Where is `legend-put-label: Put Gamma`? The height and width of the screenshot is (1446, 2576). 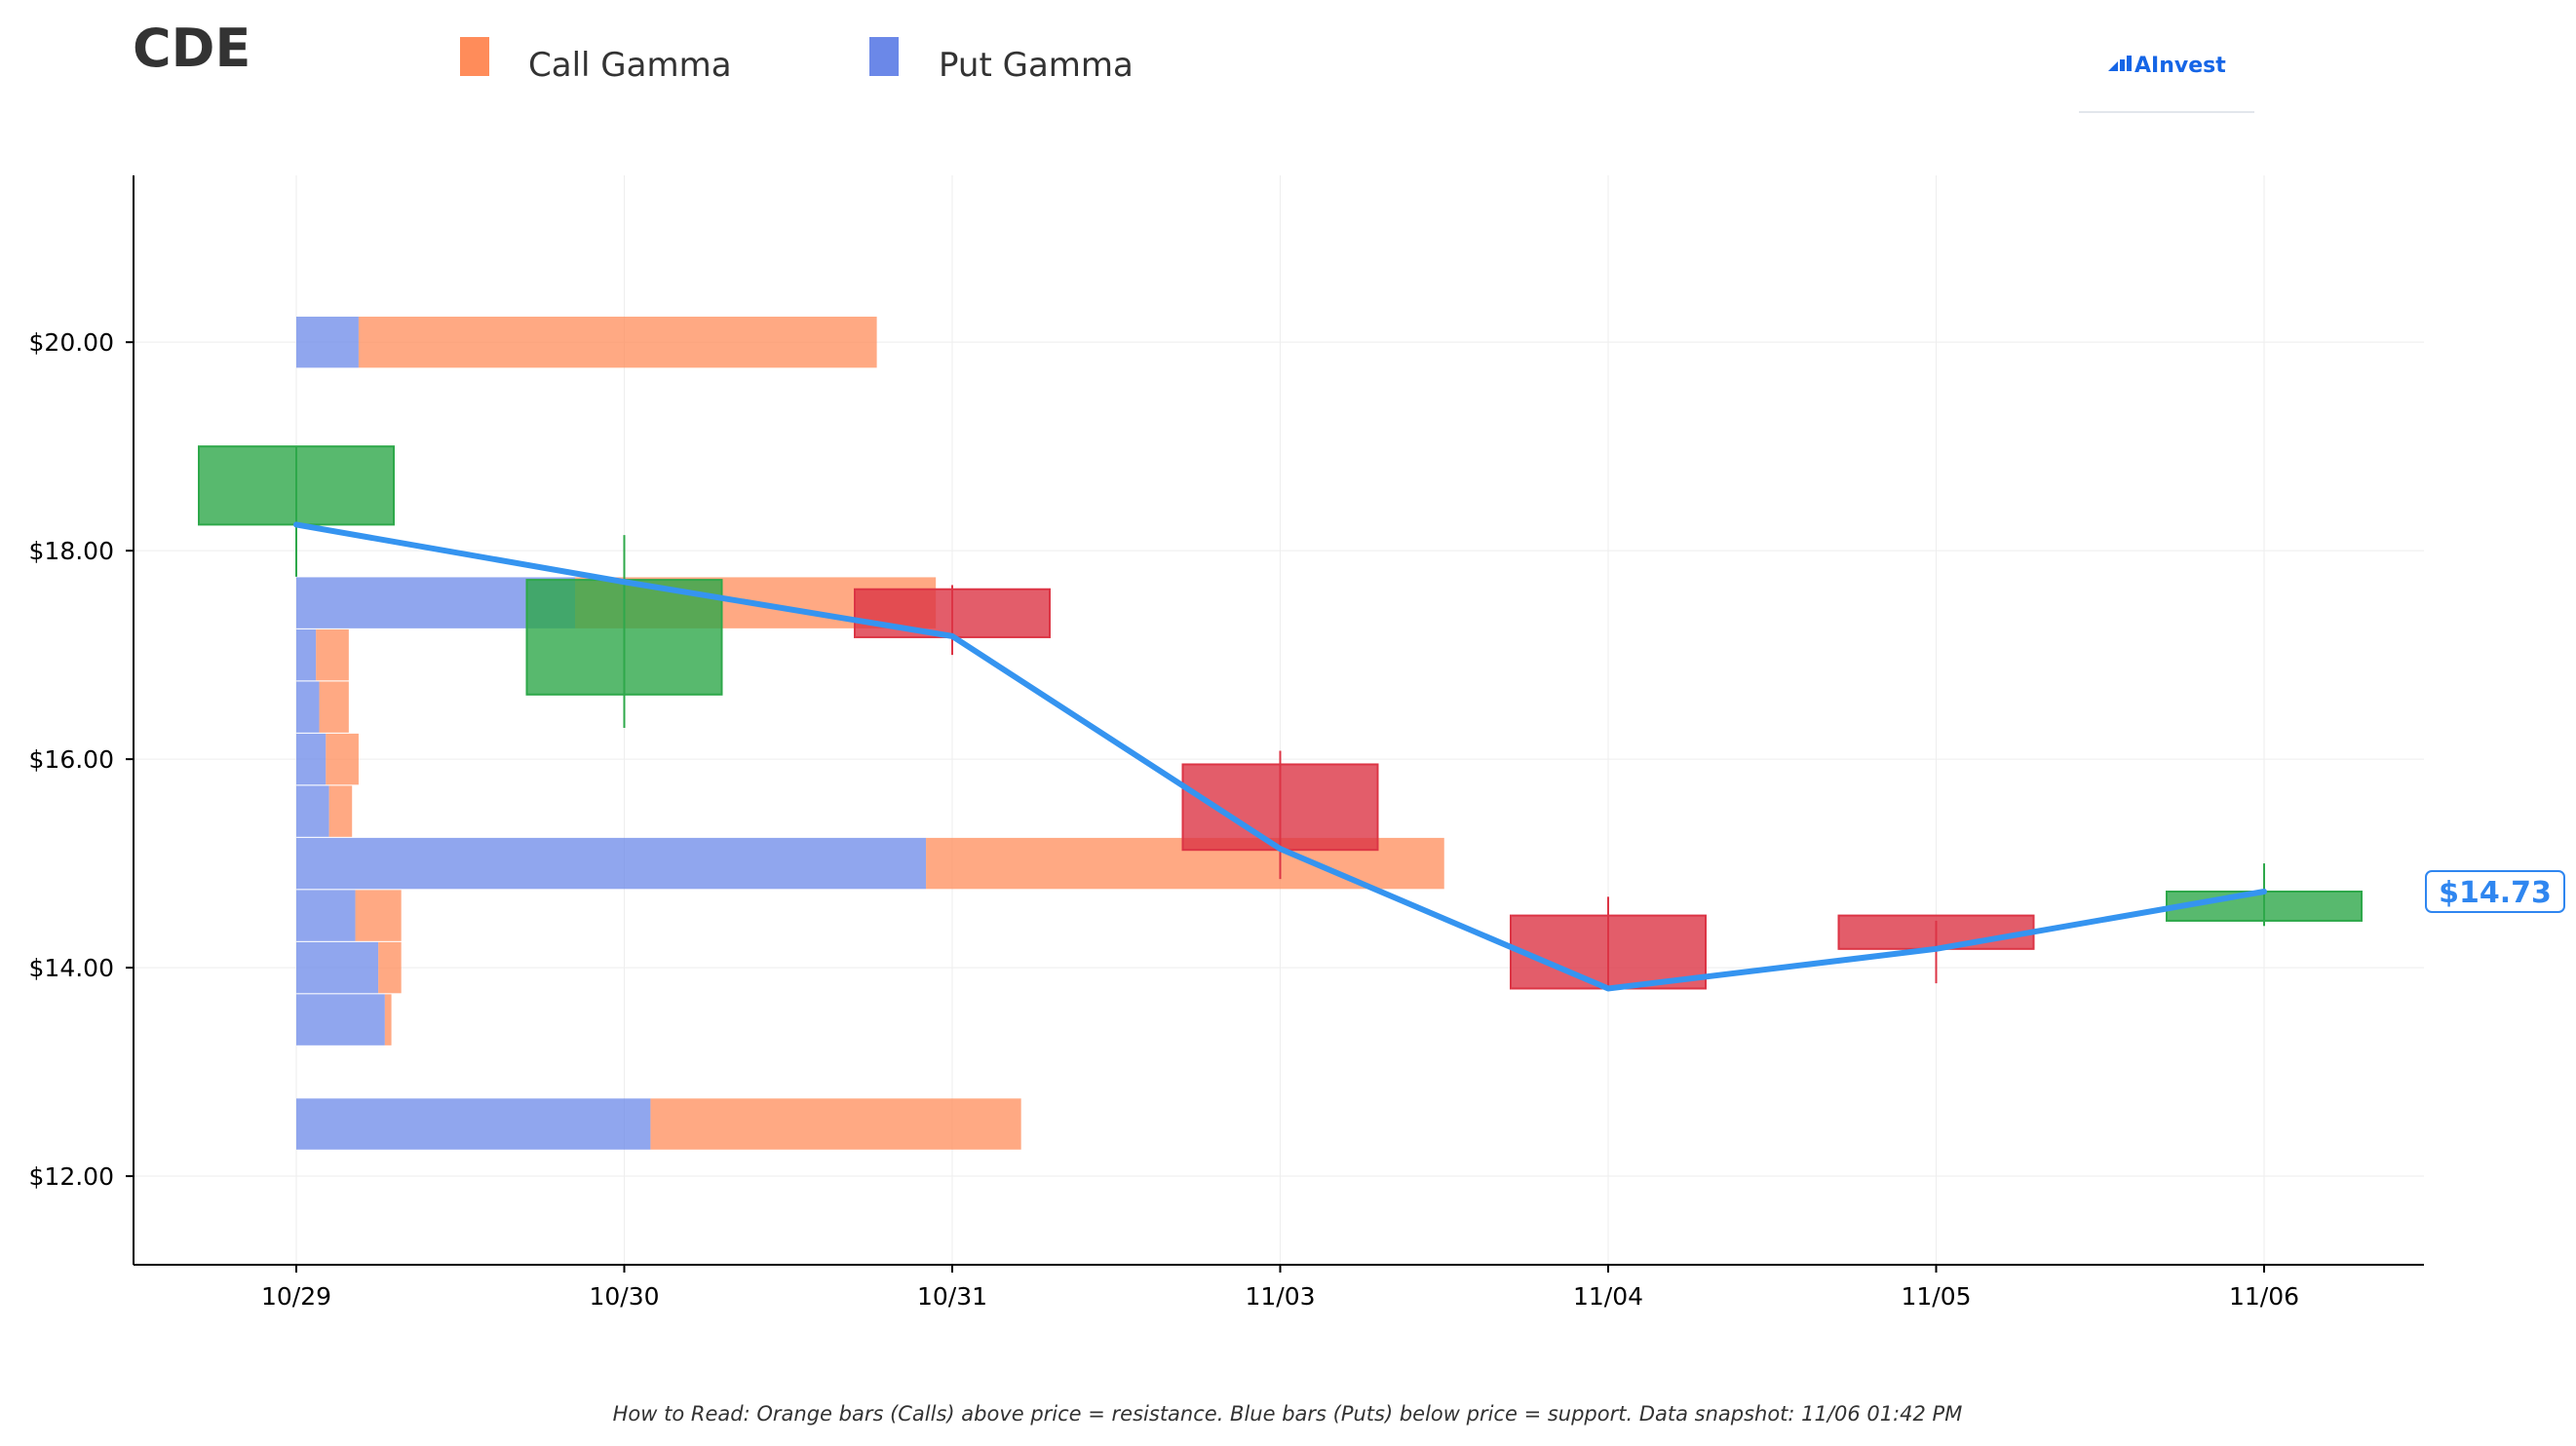 legend-put-label: Put Gamma is located at coordinates (1036, 65).